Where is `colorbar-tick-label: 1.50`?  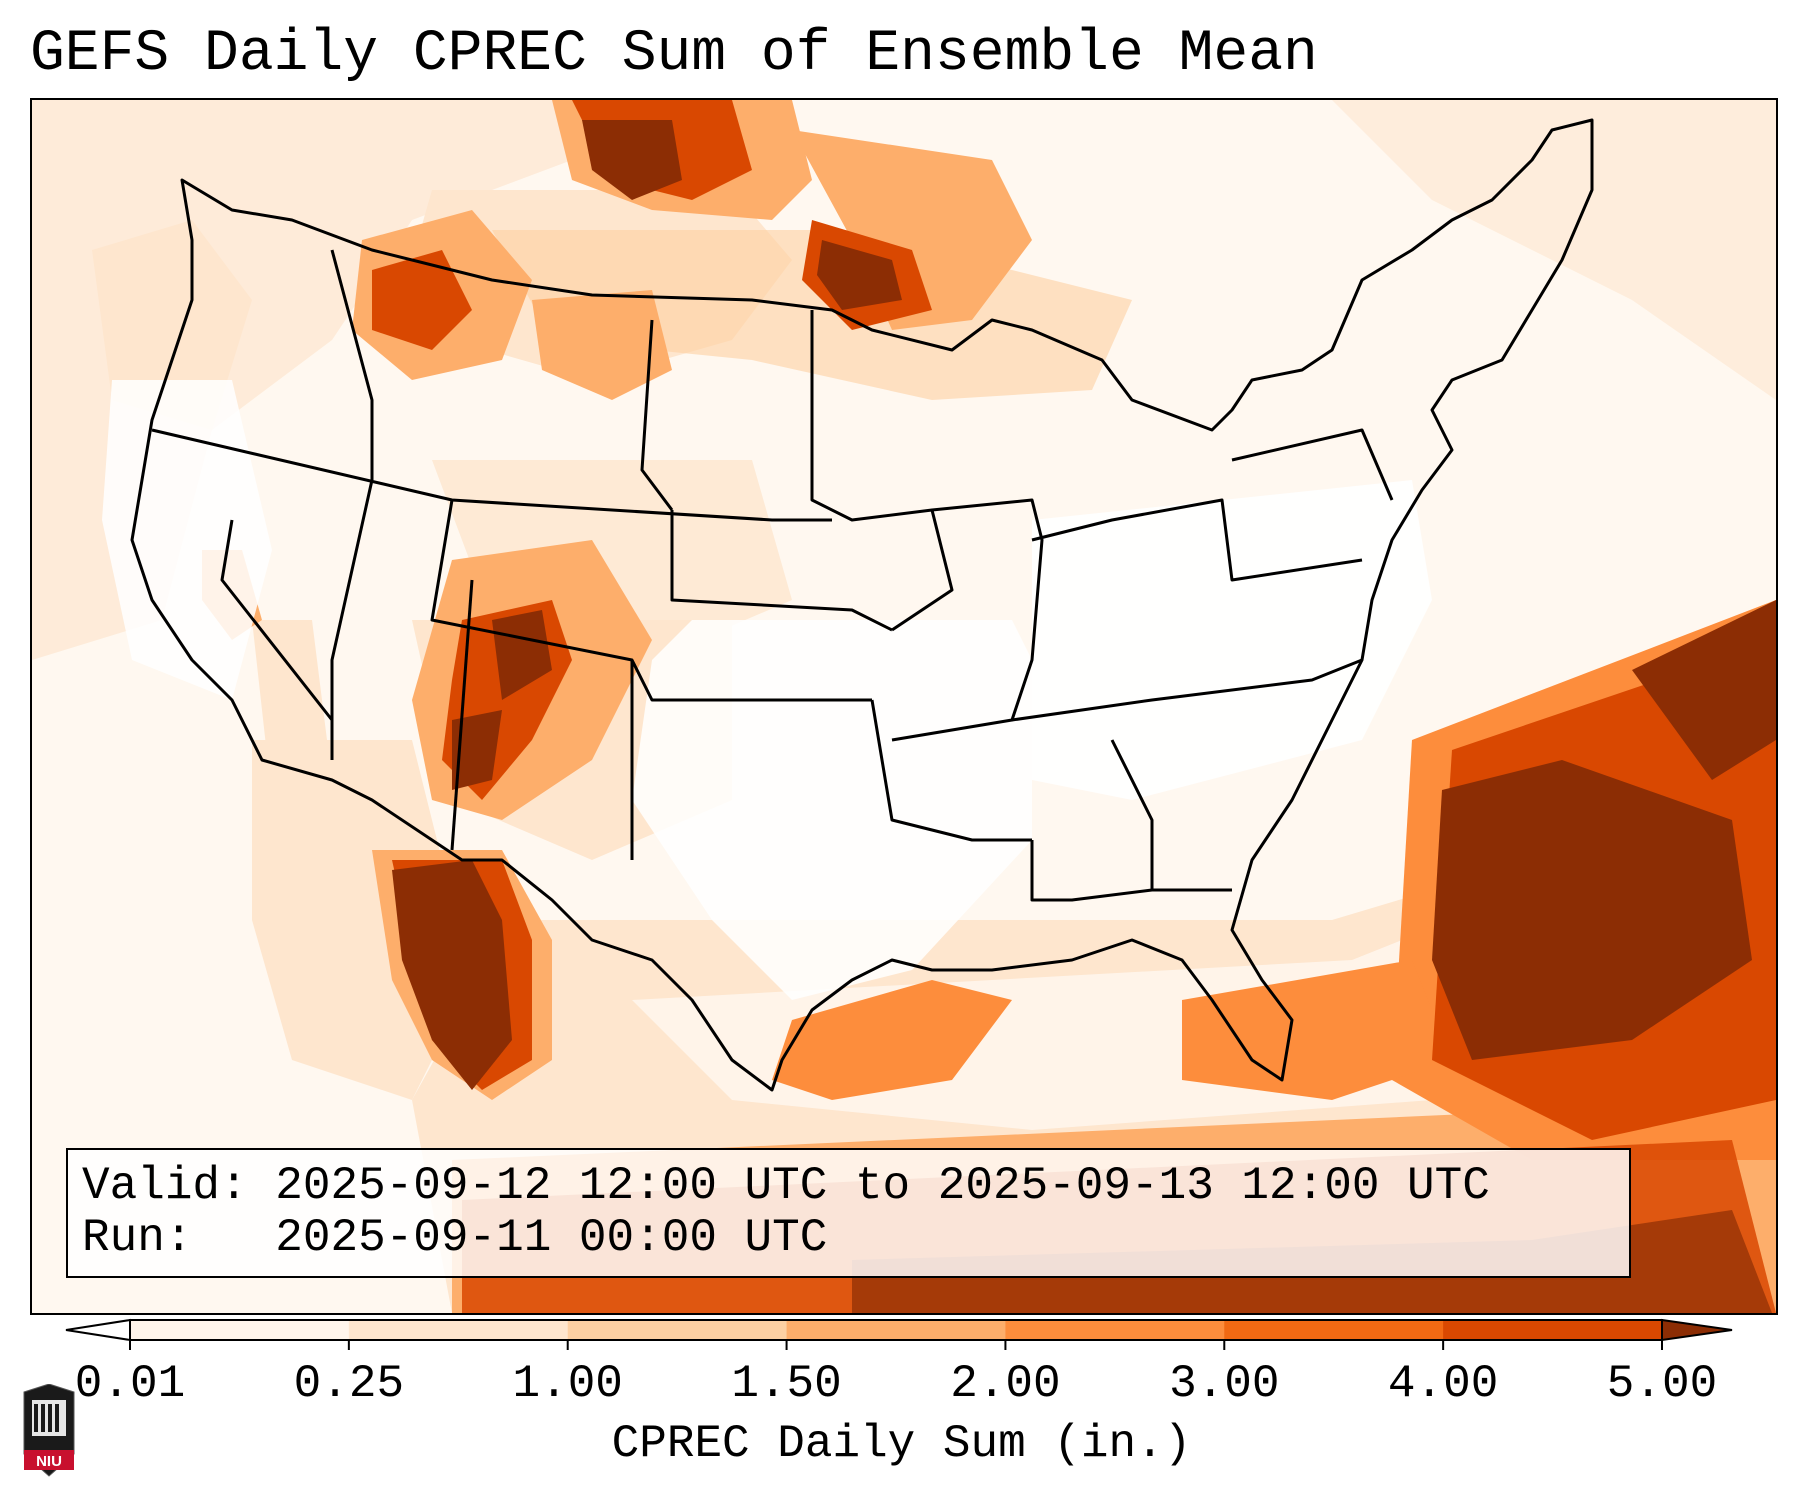
colorbar-tick-label: 1.50 is located at coordinates (786, 1384).